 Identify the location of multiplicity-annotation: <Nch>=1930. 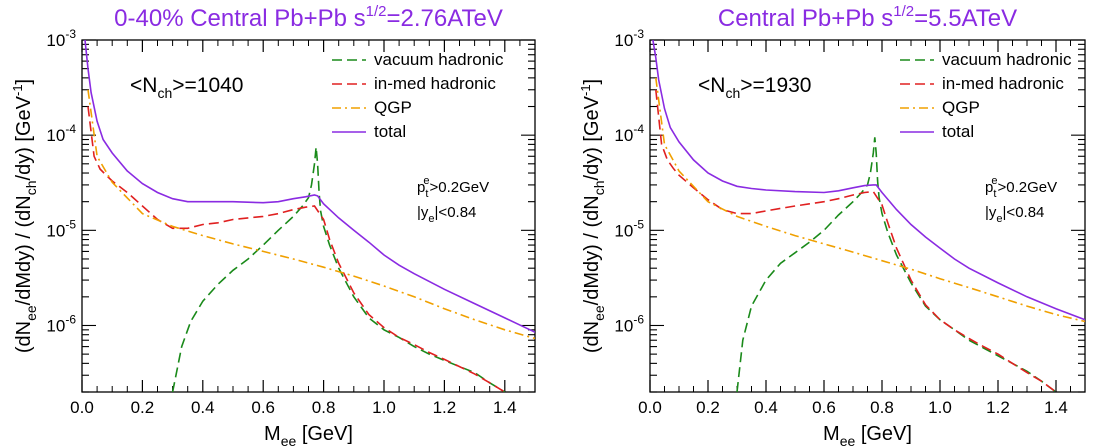
(754, 87).